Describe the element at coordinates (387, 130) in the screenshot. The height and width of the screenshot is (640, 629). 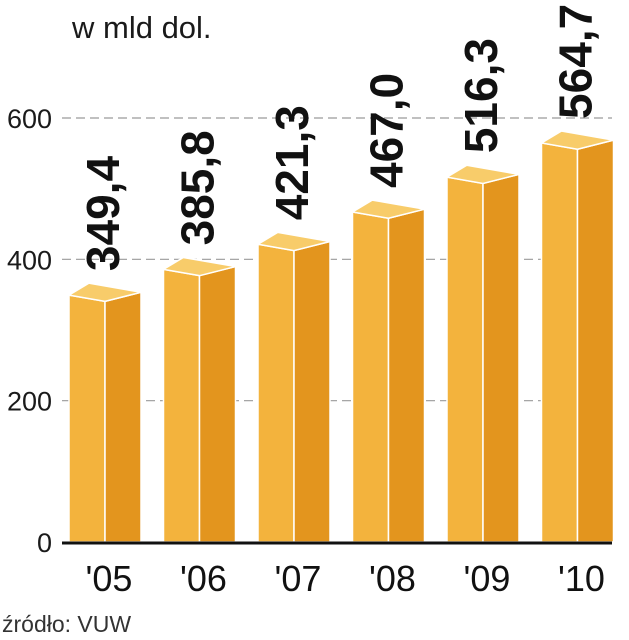
I see `data-label: 467,0` at that location.